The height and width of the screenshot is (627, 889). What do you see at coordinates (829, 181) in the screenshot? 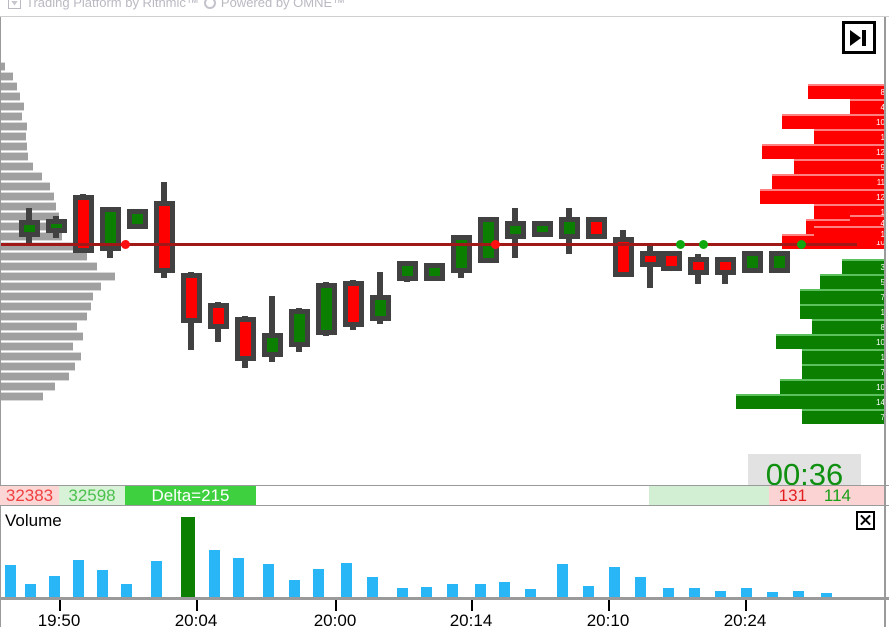
I see `dom-ladder-ask-bar: 11` at bounding box center [829, 181].